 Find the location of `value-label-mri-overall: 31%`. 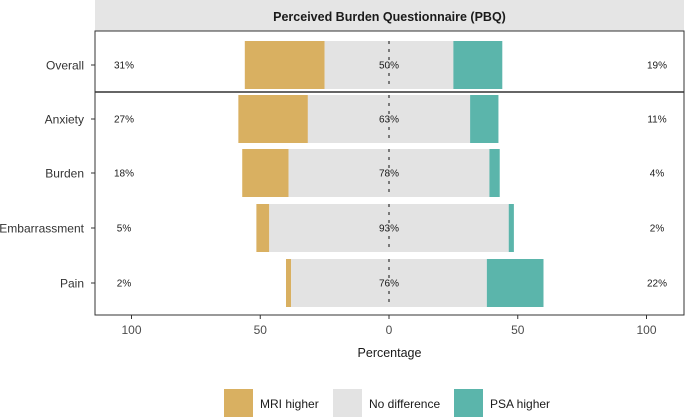

value-label-mri-overall: 31% is located at coordinates (124, 66).